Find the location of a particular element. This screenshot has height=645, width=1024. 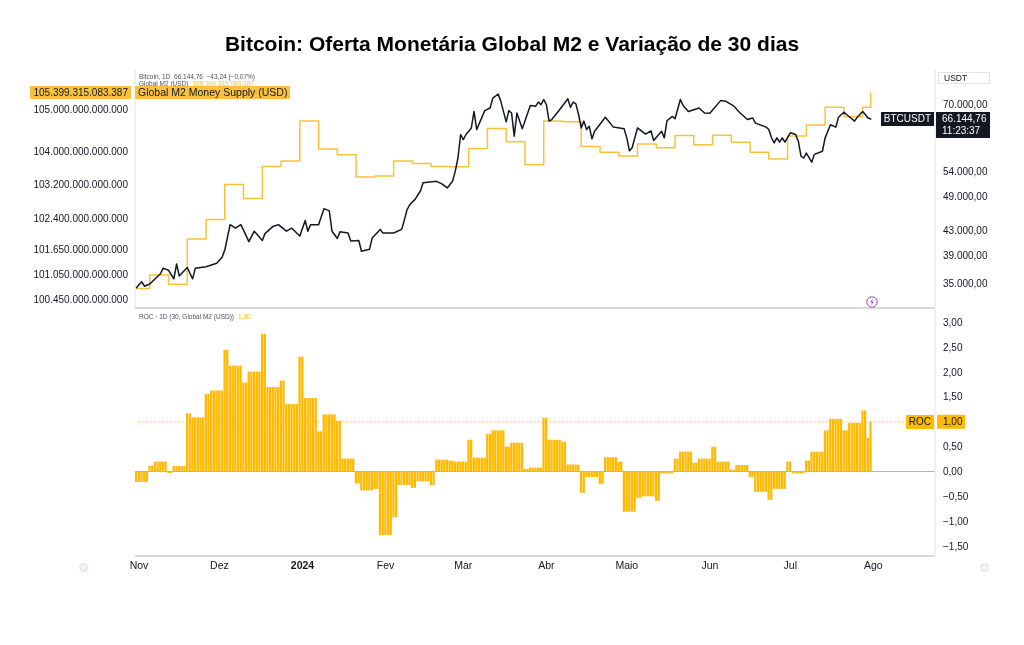

x-tick-label: Fev is located at coordinates (386, 565).